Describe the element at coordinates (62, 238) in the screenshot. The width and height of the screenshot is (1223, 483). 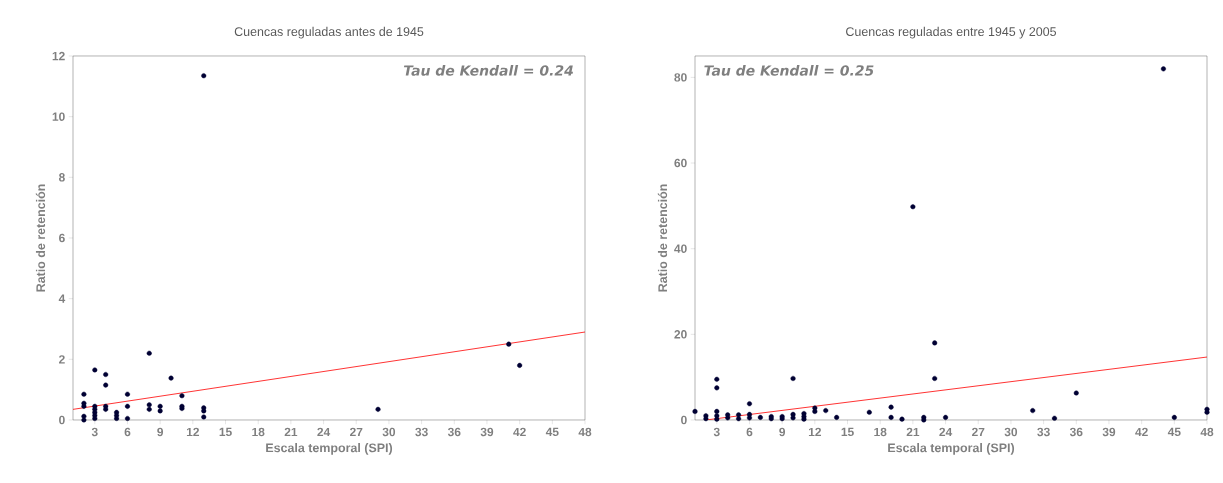
I see `y-tick-label: 6` at that location.